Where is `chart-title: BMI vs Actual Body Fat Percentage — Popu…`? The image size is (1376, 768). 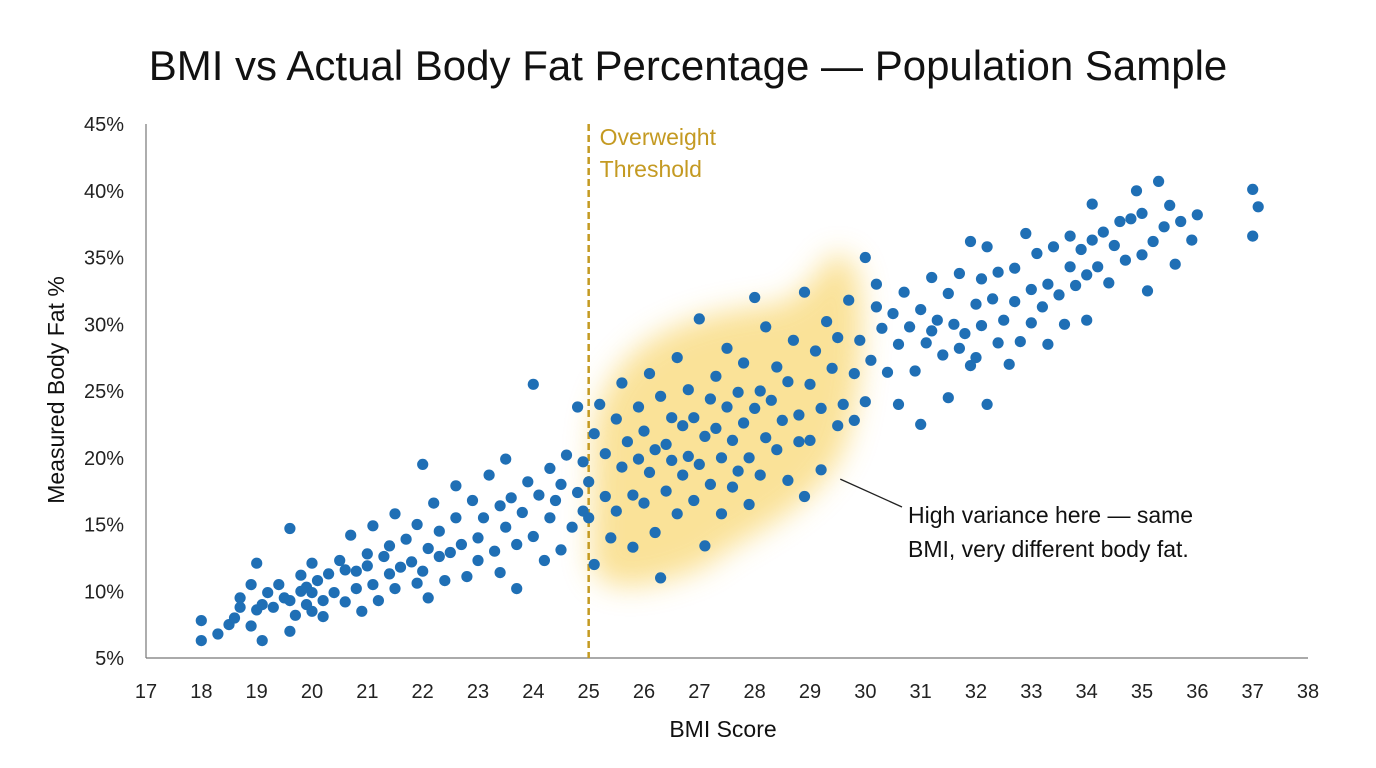
chart-title: BMI vs Actual Body Fat Percentage — Popu… is located at coordinates (688, 65).